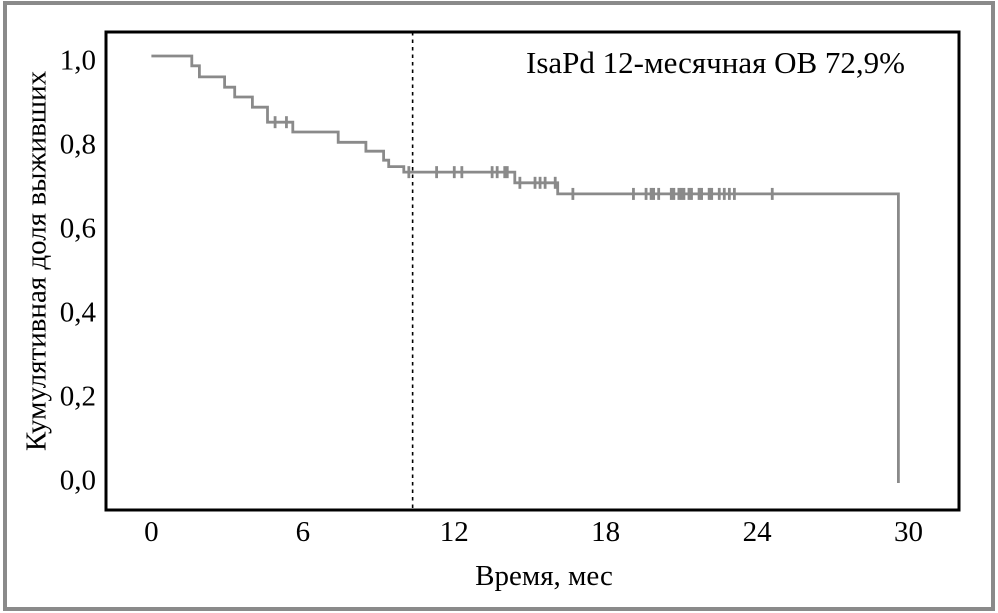  What do you see at coordinates (909, 532) in the screenshot?
I see `x-tick-label-30: 30` at bounding box center [909, 532].